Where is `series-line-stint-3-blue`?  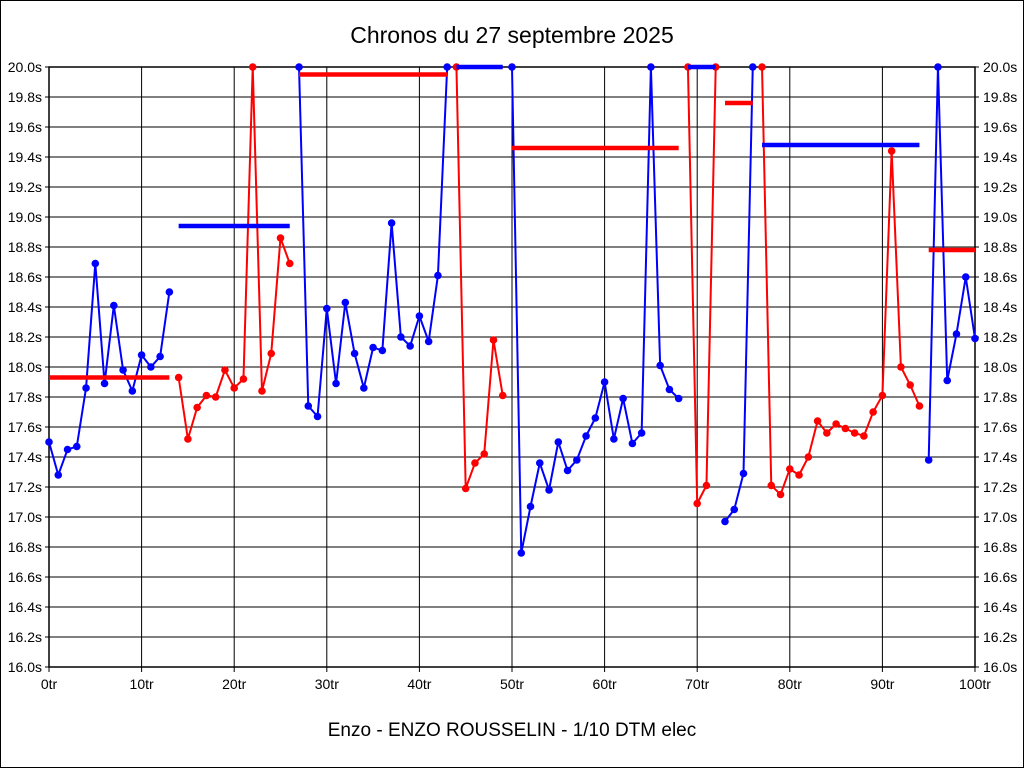 series-line-stint-3-blue is located at coordinates (373, 242).